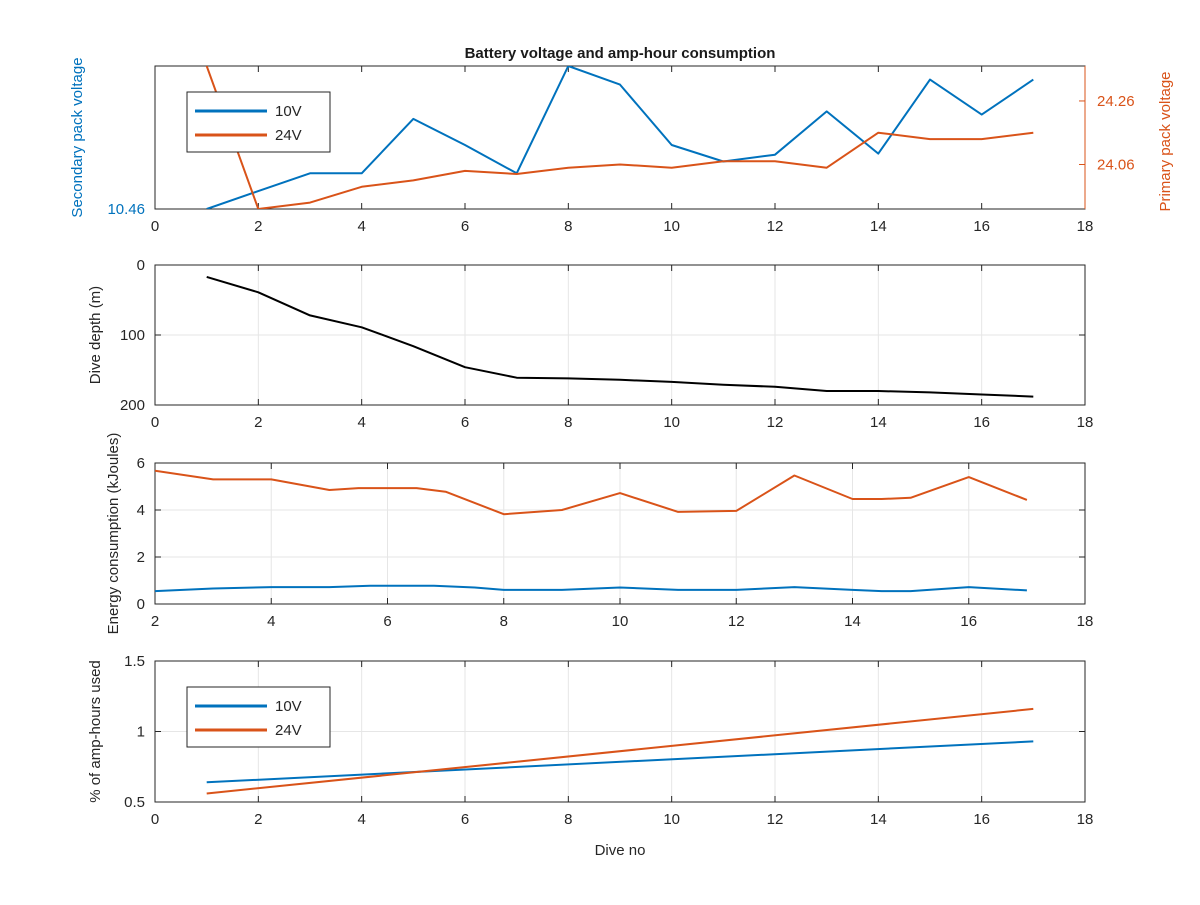  What do you see at coordinates (95, 335) in the screenshot?
I see `y-axis-label: Dive depth (m)` at bounding box center [95, 335].